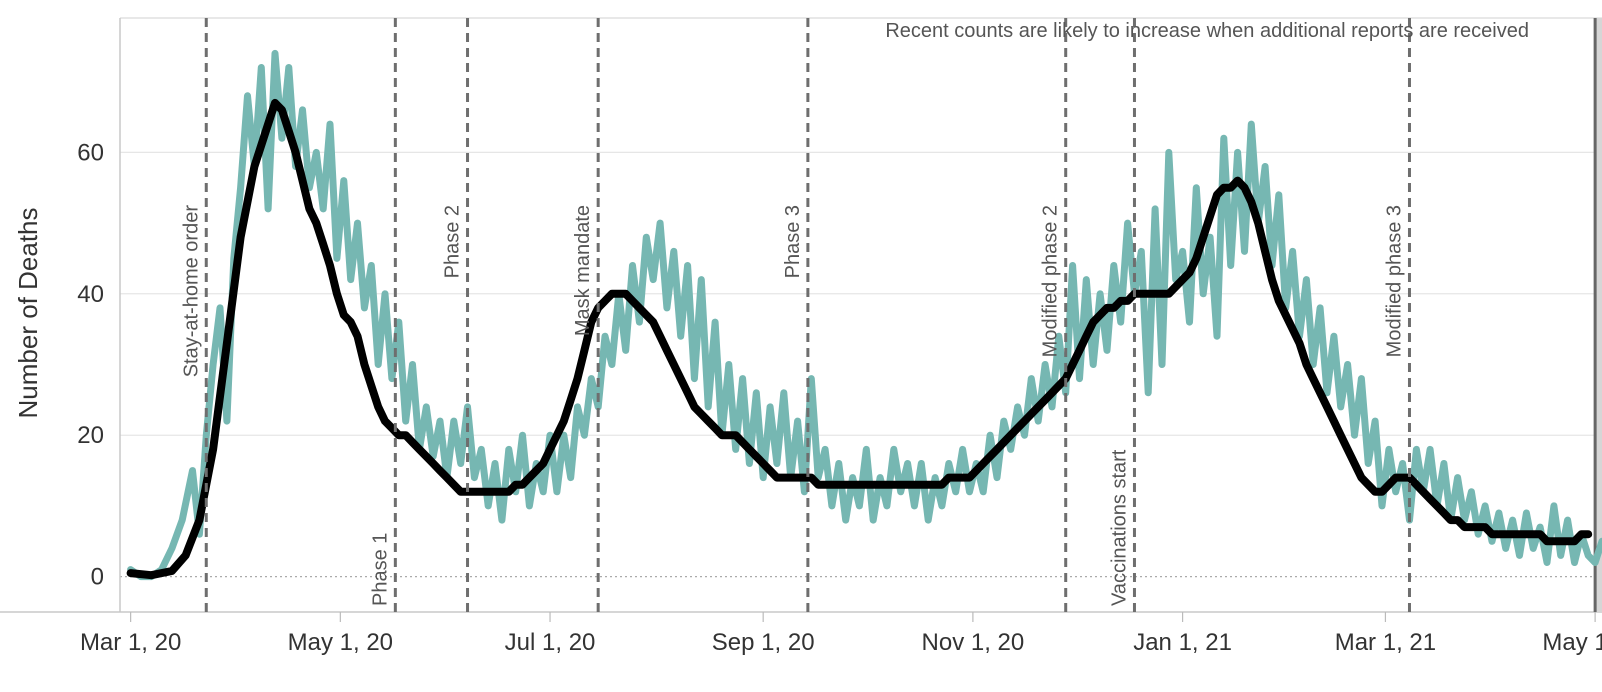 The image size is (1602, 692). Describe the element at coordinates (130, 642) in the screenshot. I see `x-tick-label: Mar 1, 20` at that location.